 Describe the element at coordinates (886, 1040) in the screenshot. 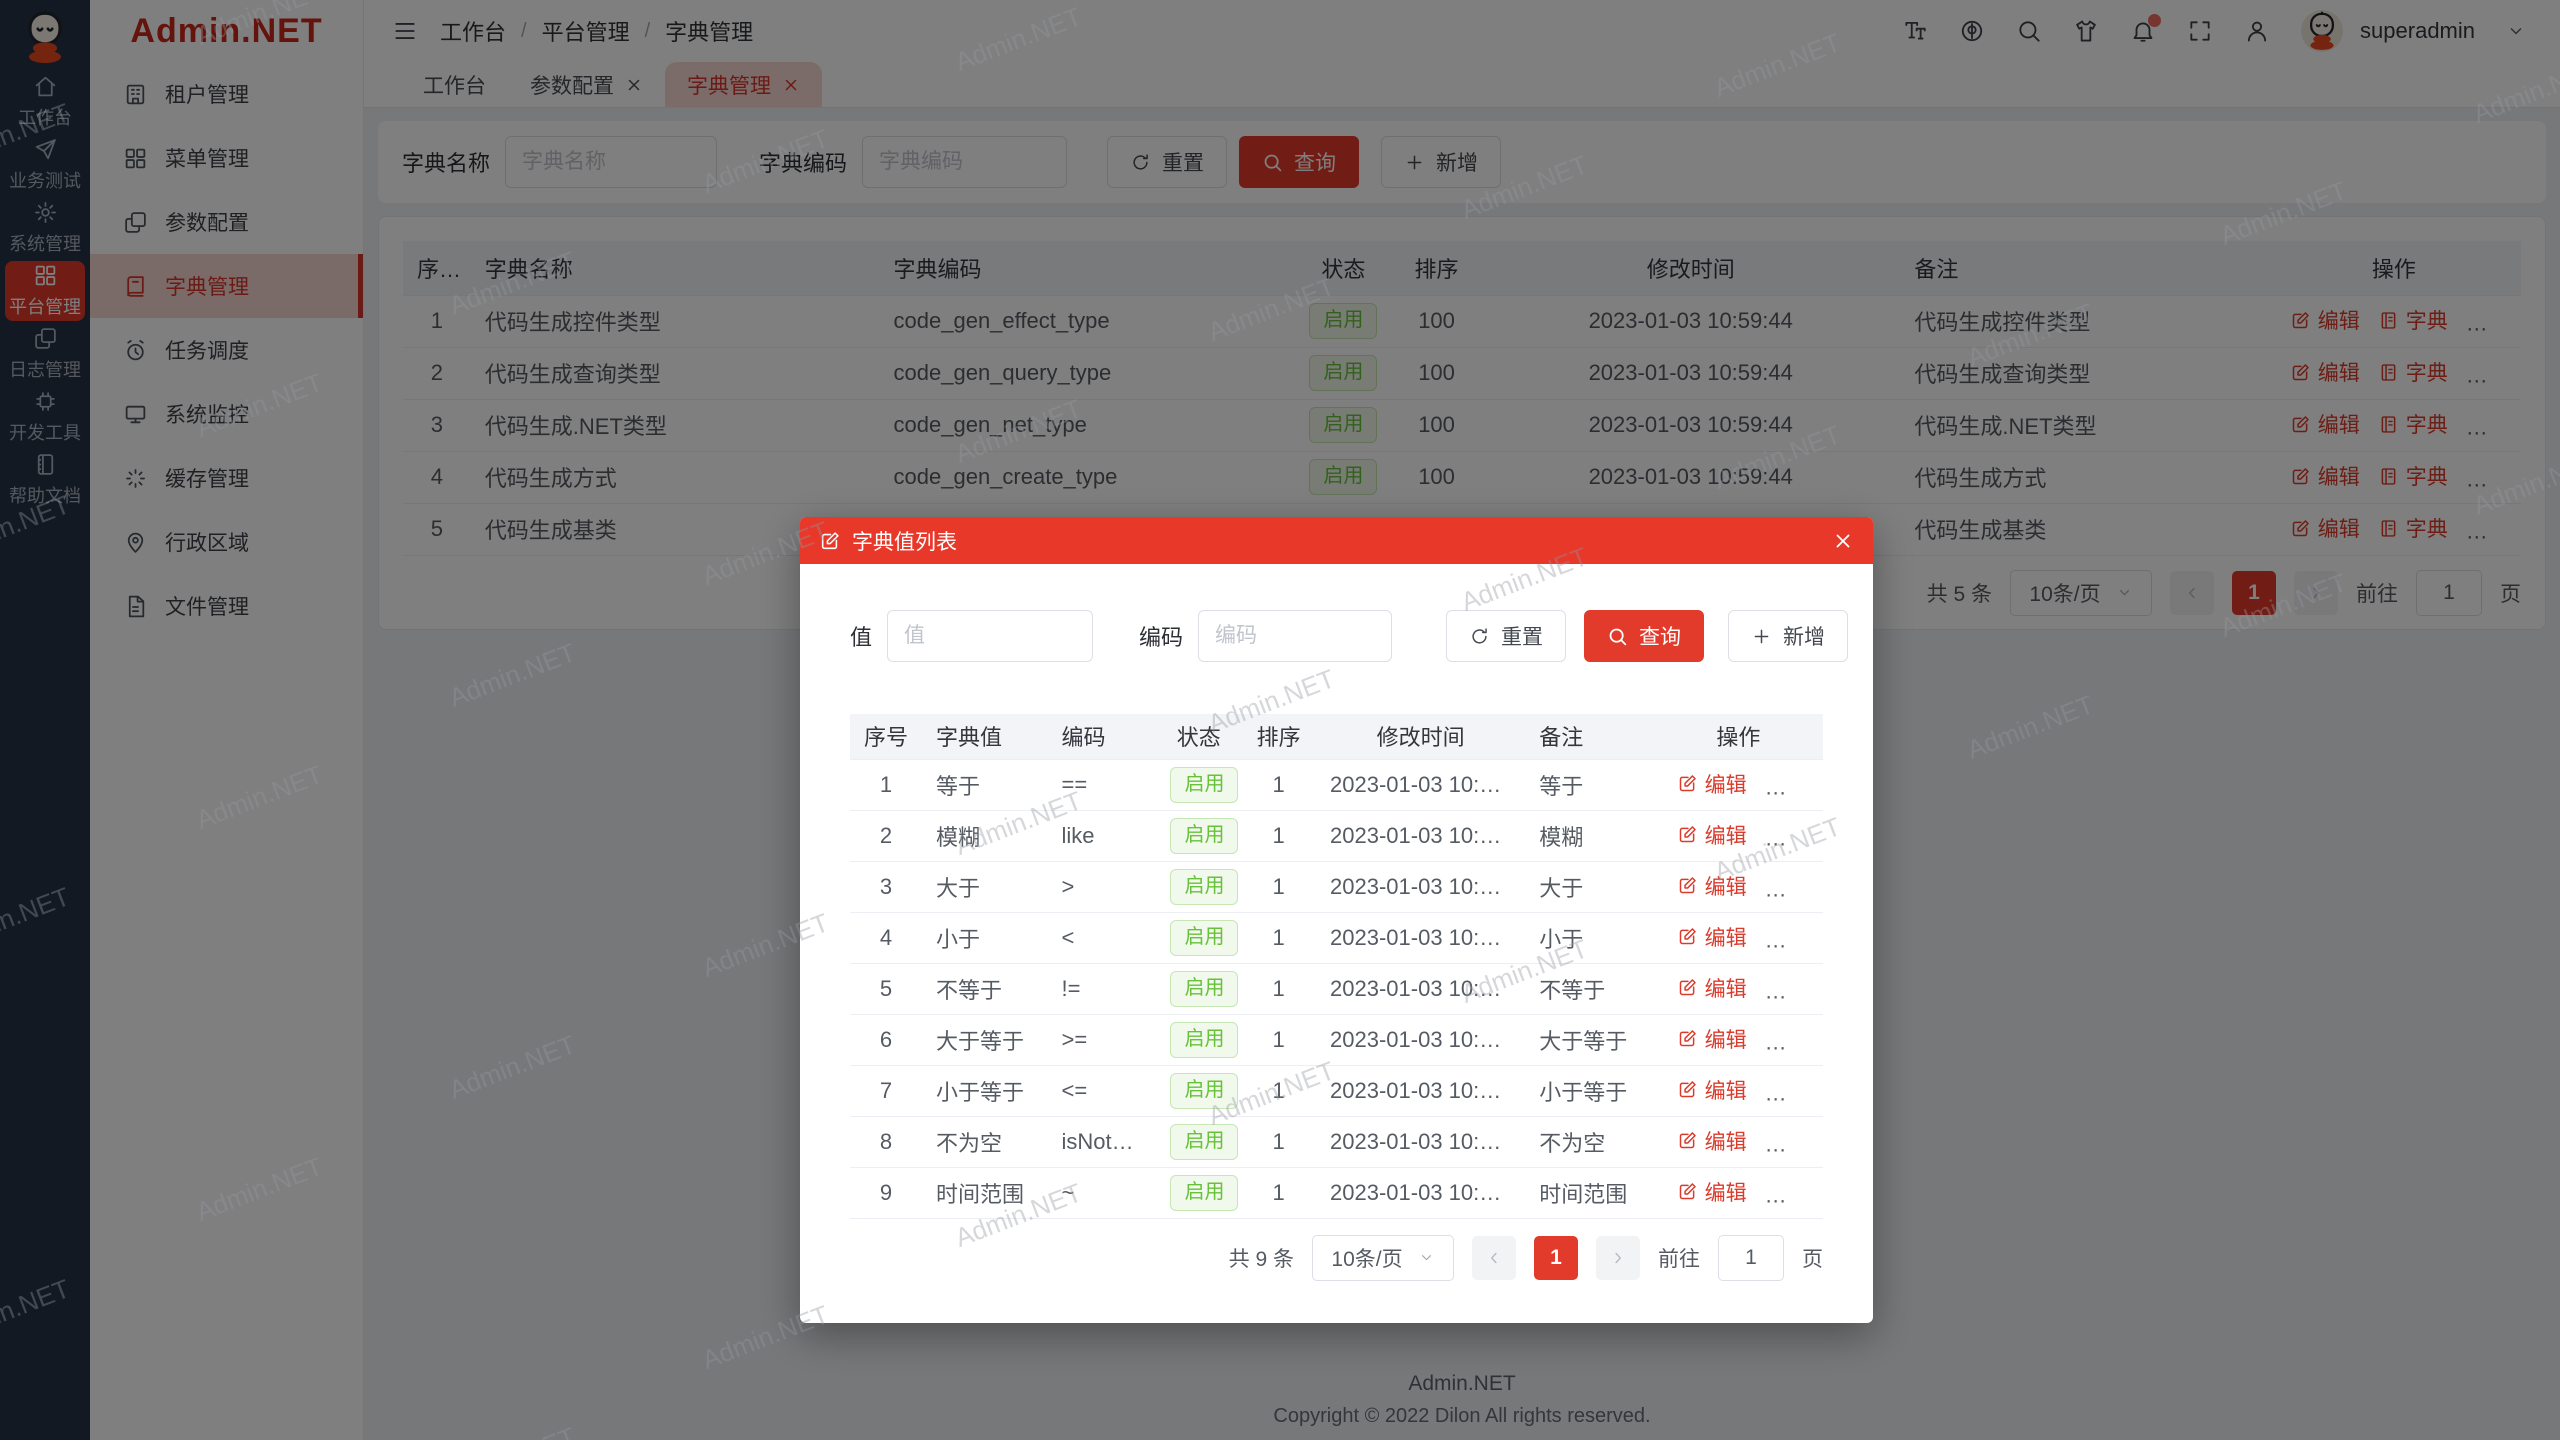

I see `cell-num: 6` at that location.